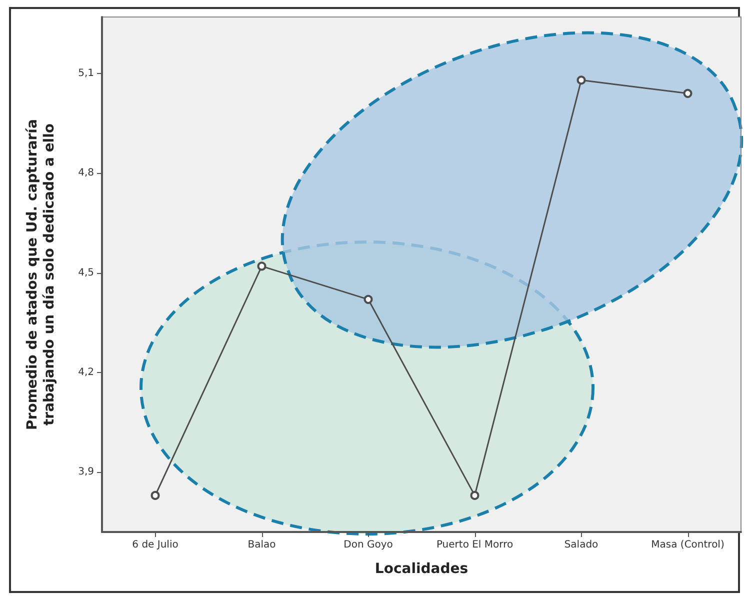  I want to click on x-tick-label: 6 de Julio, so click(155, 545).